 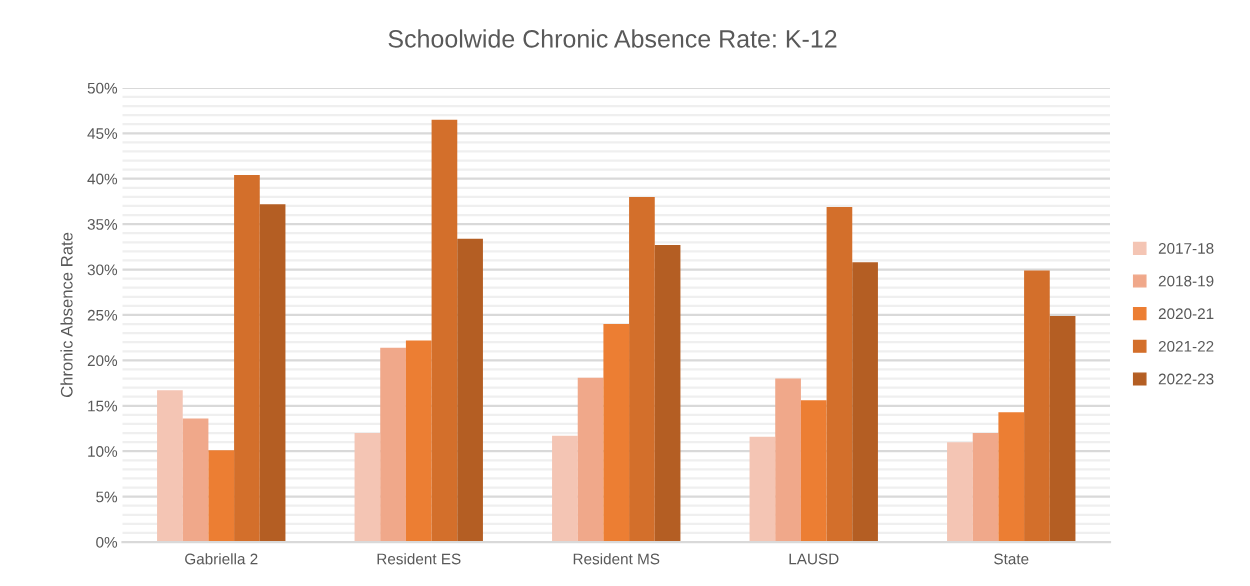 What do you see at coordinates (107, 497) in the screenshot?
I see `y-tick-label: 5%` at bounding box center [107, 497].